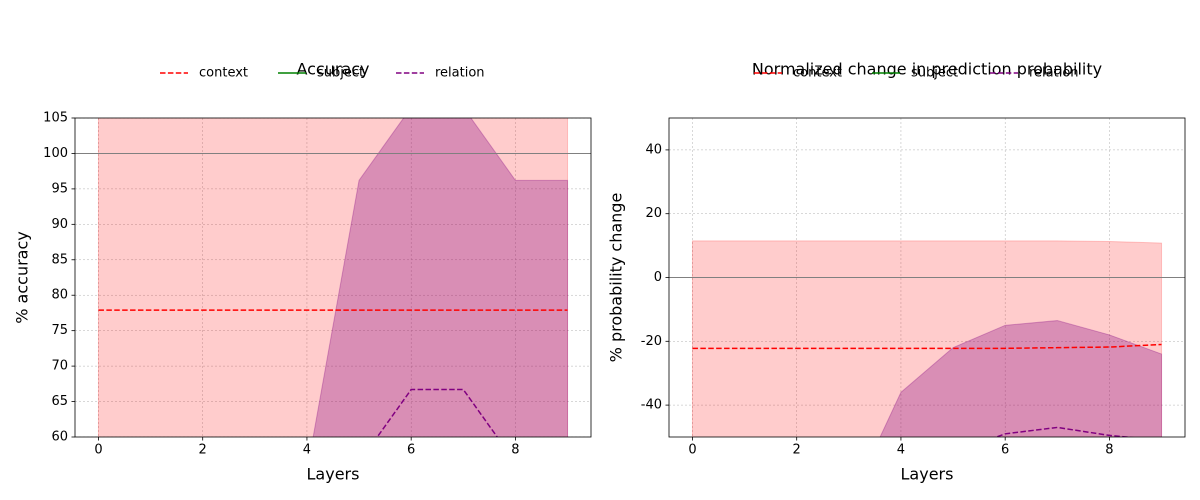  What do you see at coordinates (653, 149) in the screenshot?
I see `y-tick-label: 40` at bounding box center [653, 149].